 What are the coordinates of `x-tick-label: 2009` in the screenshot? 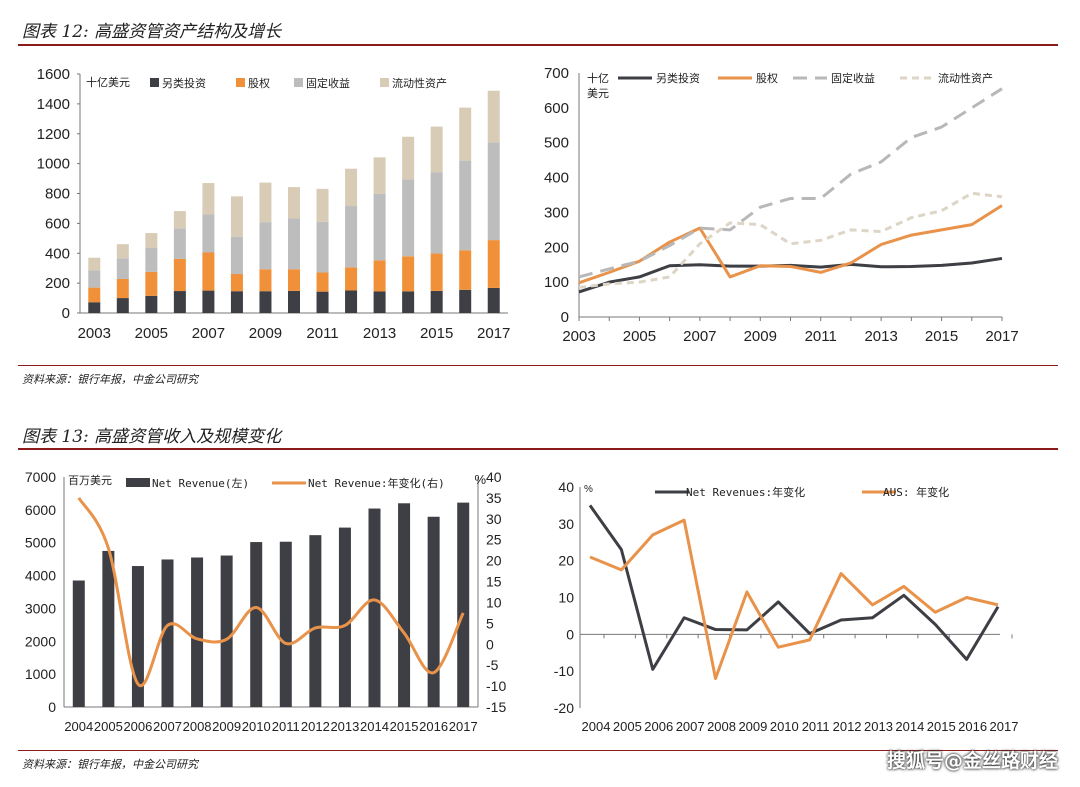 It's located at (752, 726).